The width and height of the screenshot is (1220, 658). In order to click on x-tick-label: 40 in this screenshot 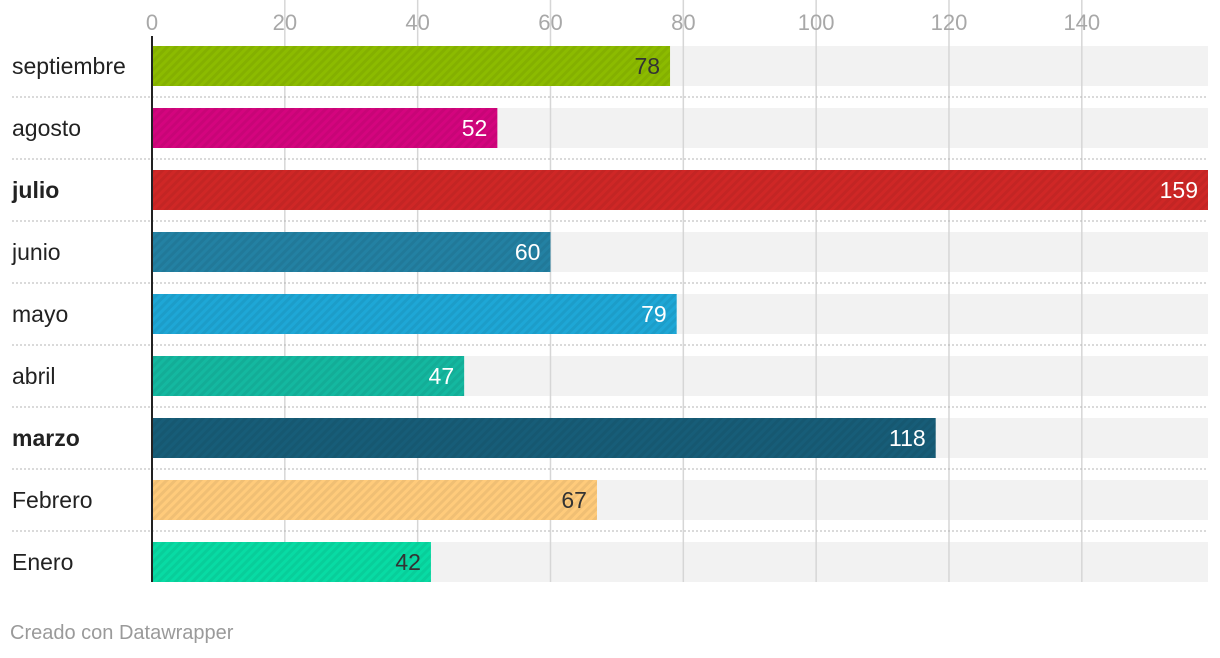, I will do `click(417, 22)`.